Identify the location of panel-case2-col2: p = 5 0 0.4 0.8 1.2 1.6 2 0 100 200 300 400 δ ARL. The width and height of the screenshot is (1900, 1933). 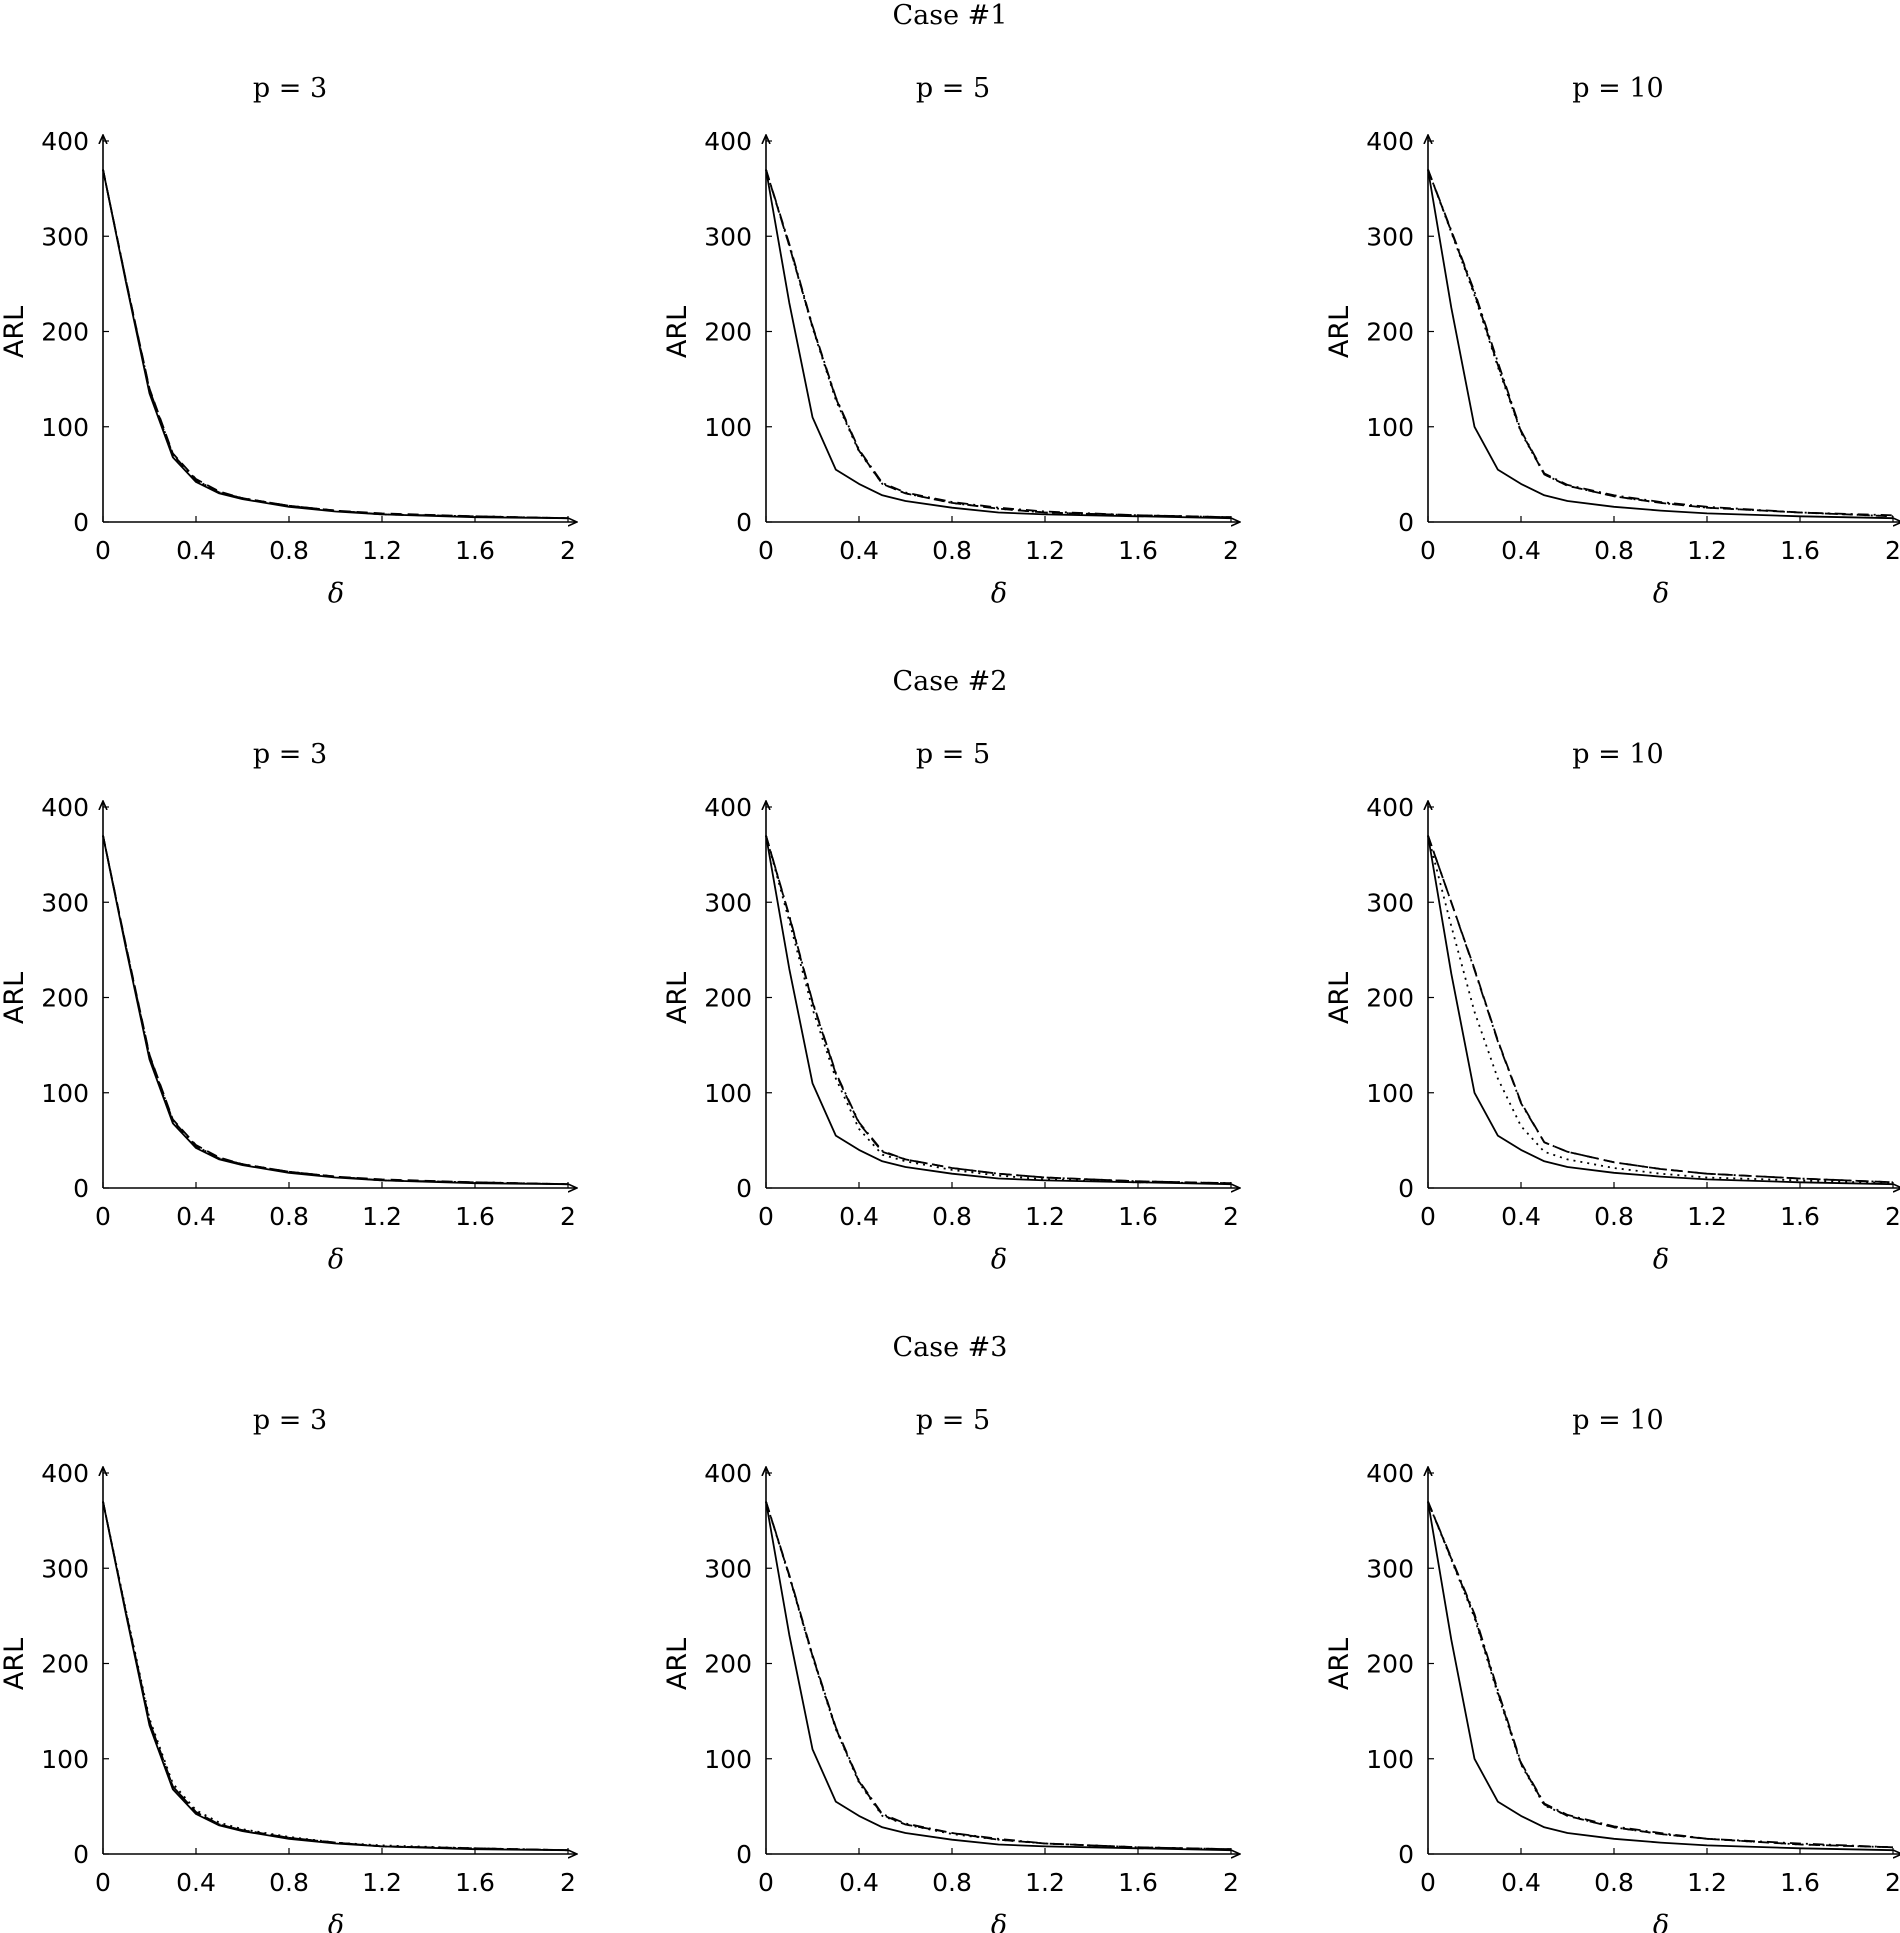
(950, 1007).